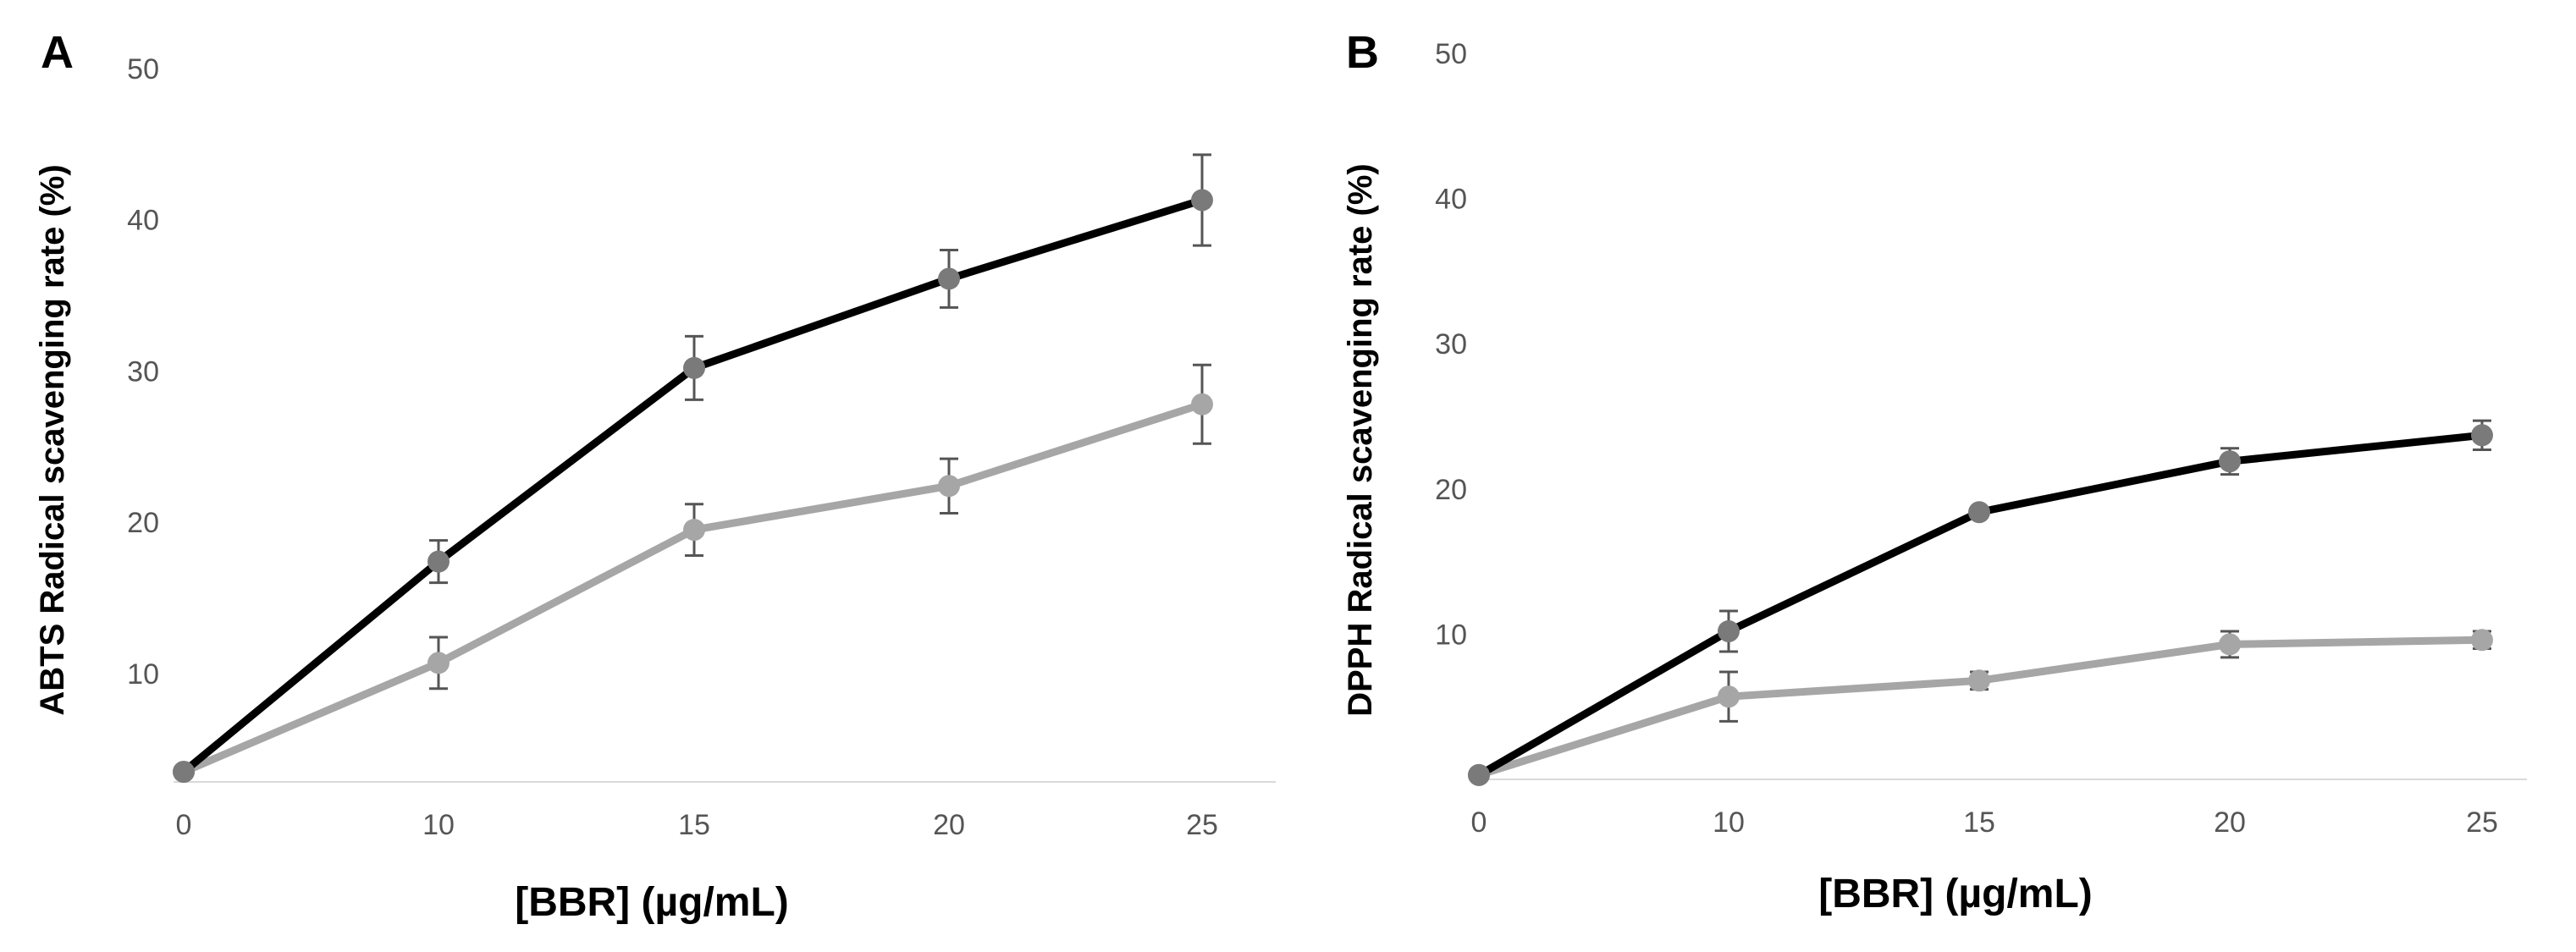  Describe the element at coordinates (1363, 52) in the screenshot. I see `panel-letter: B` at that location.